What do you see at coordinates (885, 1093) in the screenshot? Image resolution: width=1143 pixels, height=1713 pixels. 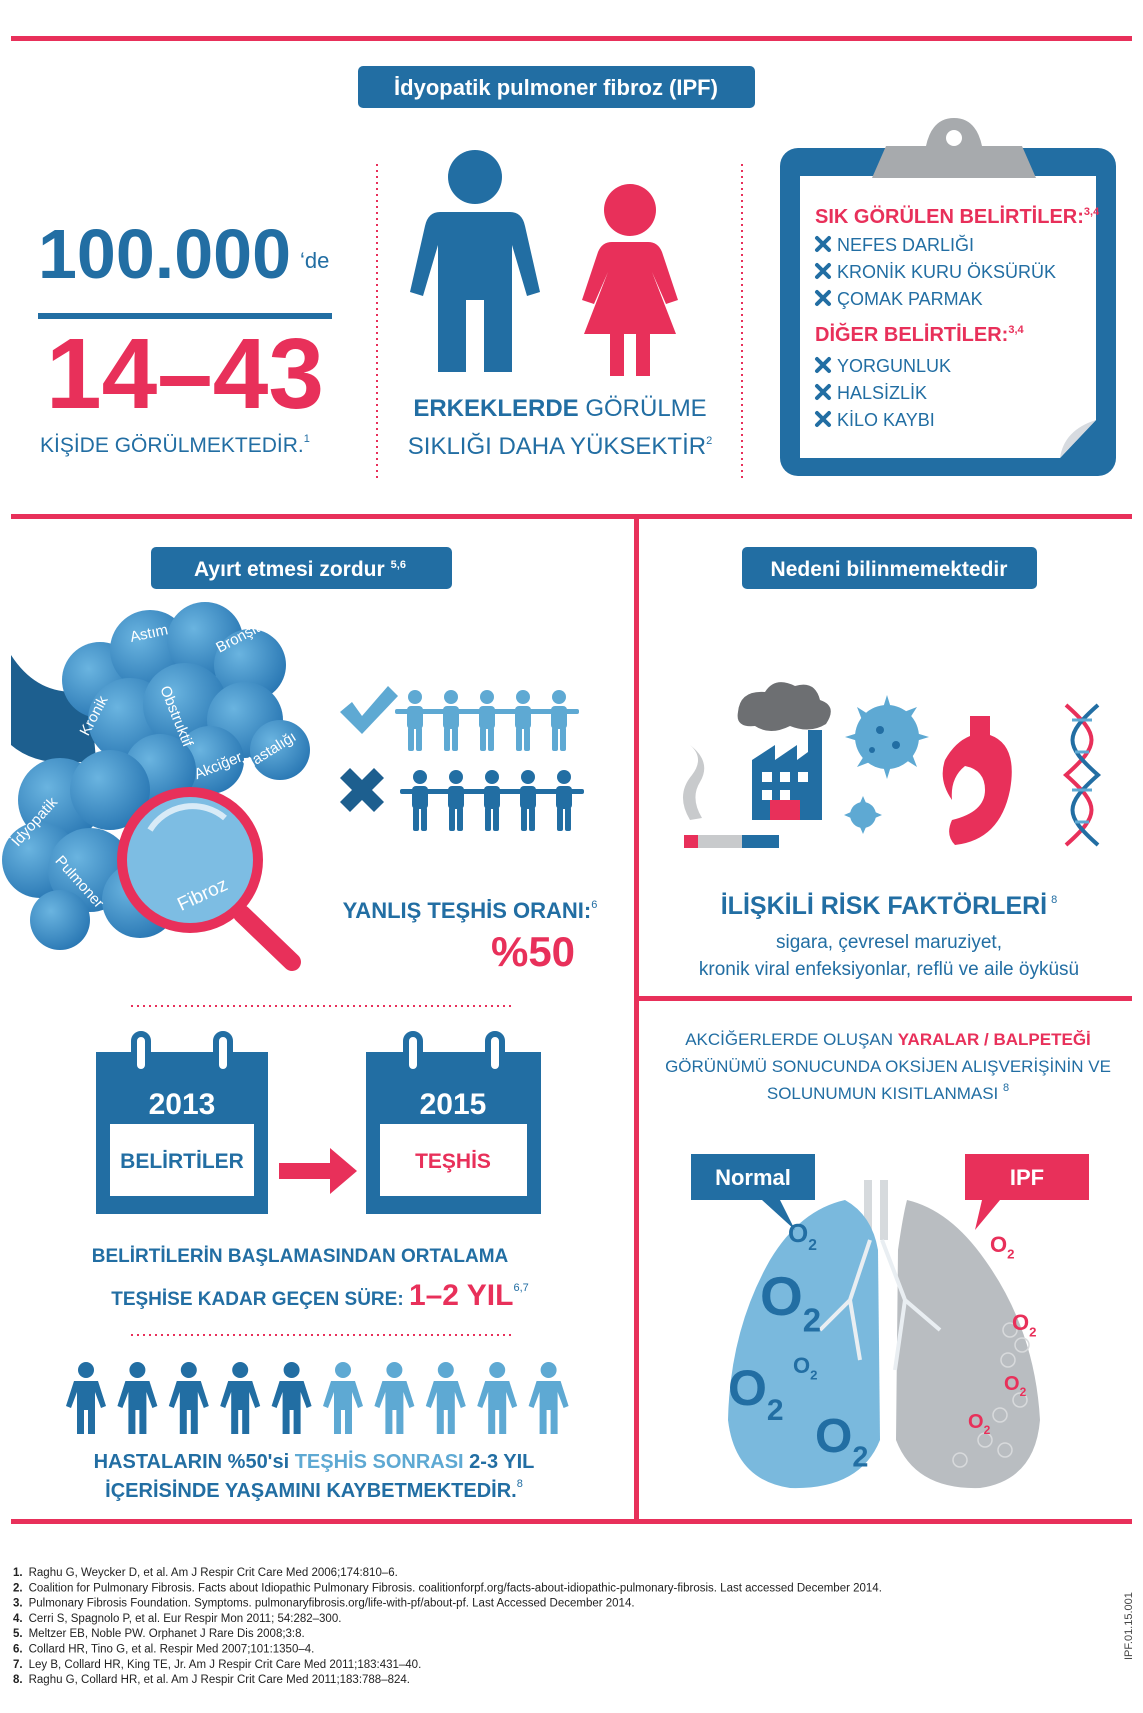 I see `text: SOLUNUMUN KISITLANMASI` at bounding box center [885, 1093].